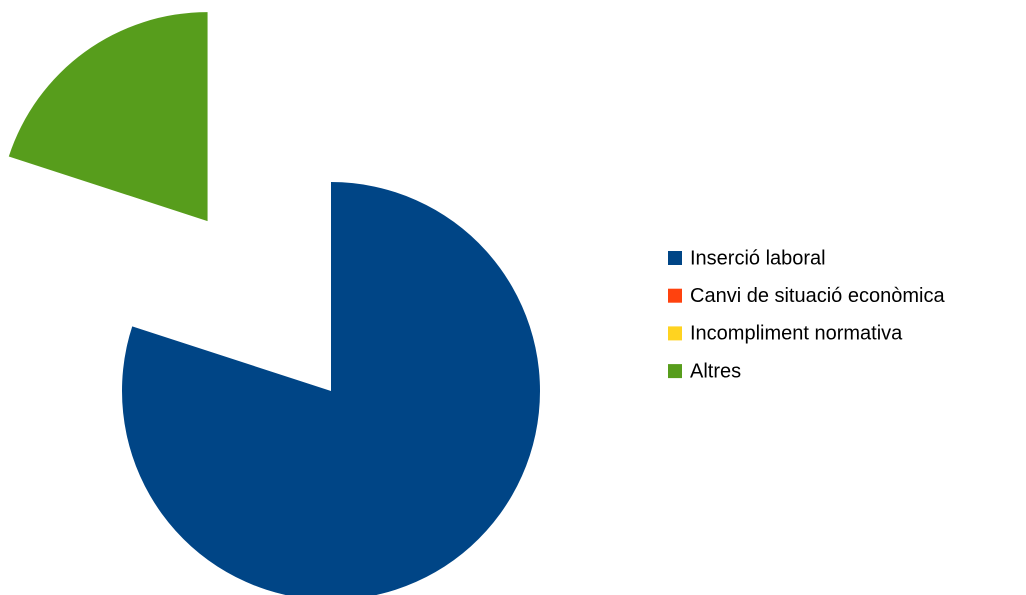 The image size is (1026, 595). What do you see at coordinates (796, 334) in the screenshot?
I see `legend-label: Incompliment normativa` at bounding box center [796, 334].